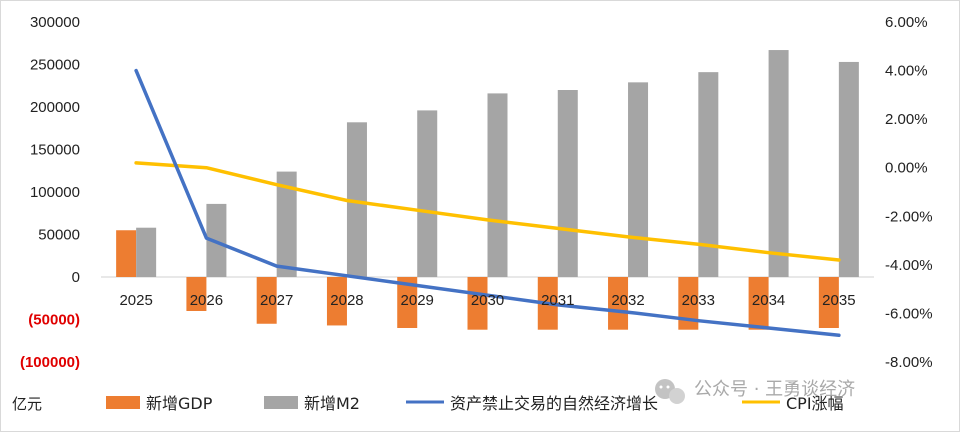 This screenshot has width=960, height=432. I want to click on bar-m2-2033, so click(708, 175).